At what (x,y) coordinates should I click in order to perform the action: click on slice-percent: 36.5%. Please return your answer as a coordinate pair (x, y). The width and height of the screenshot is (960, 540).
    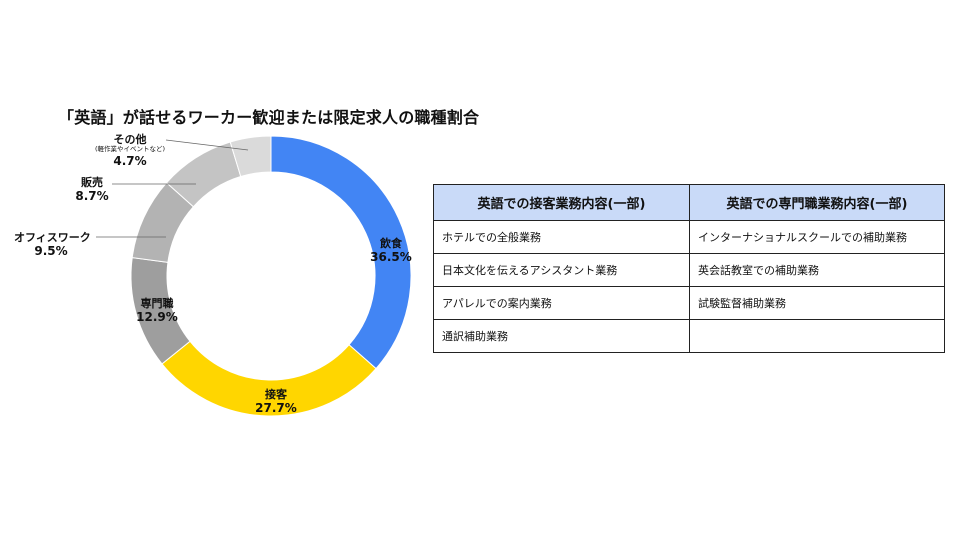
    Looking at the image, I should click on (391, 257).